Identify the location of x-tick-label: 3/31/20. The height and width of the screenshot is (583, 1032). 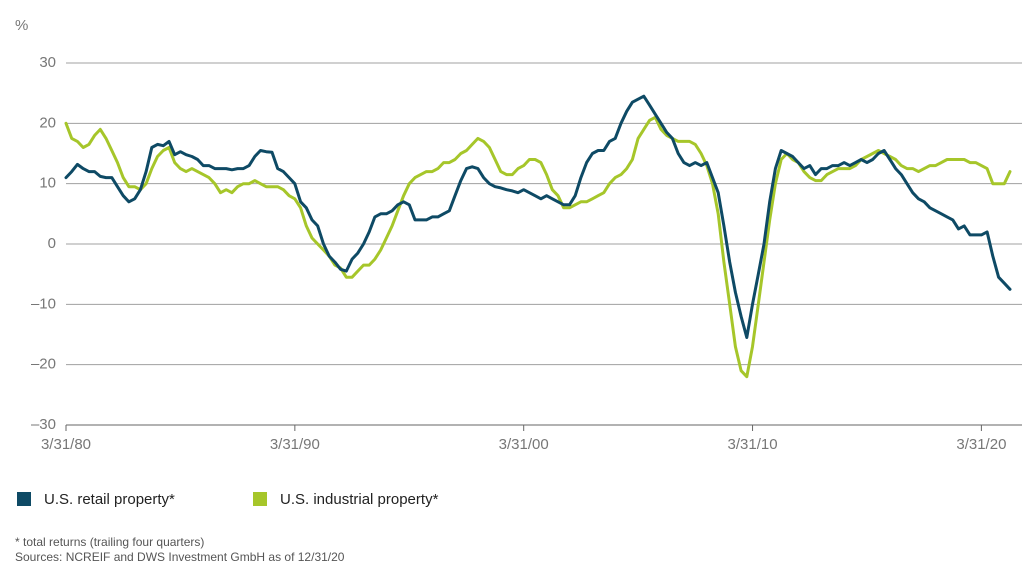
(981, 444).